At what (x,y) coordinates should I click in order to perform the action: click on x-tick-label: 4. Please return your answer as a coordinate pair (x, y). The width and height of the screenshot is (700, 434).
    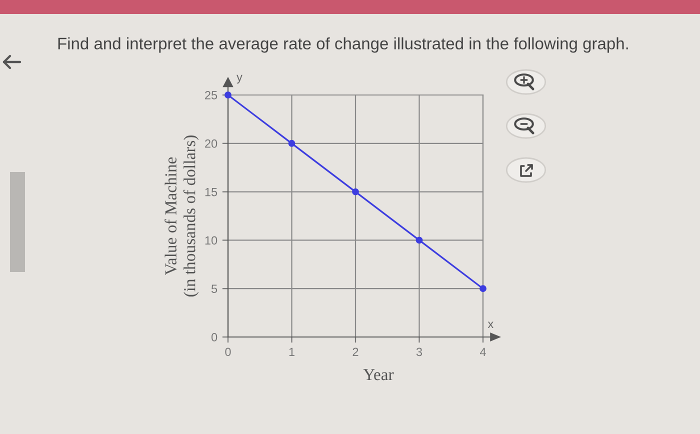
    Looking at the image, I should click on (483, 352).